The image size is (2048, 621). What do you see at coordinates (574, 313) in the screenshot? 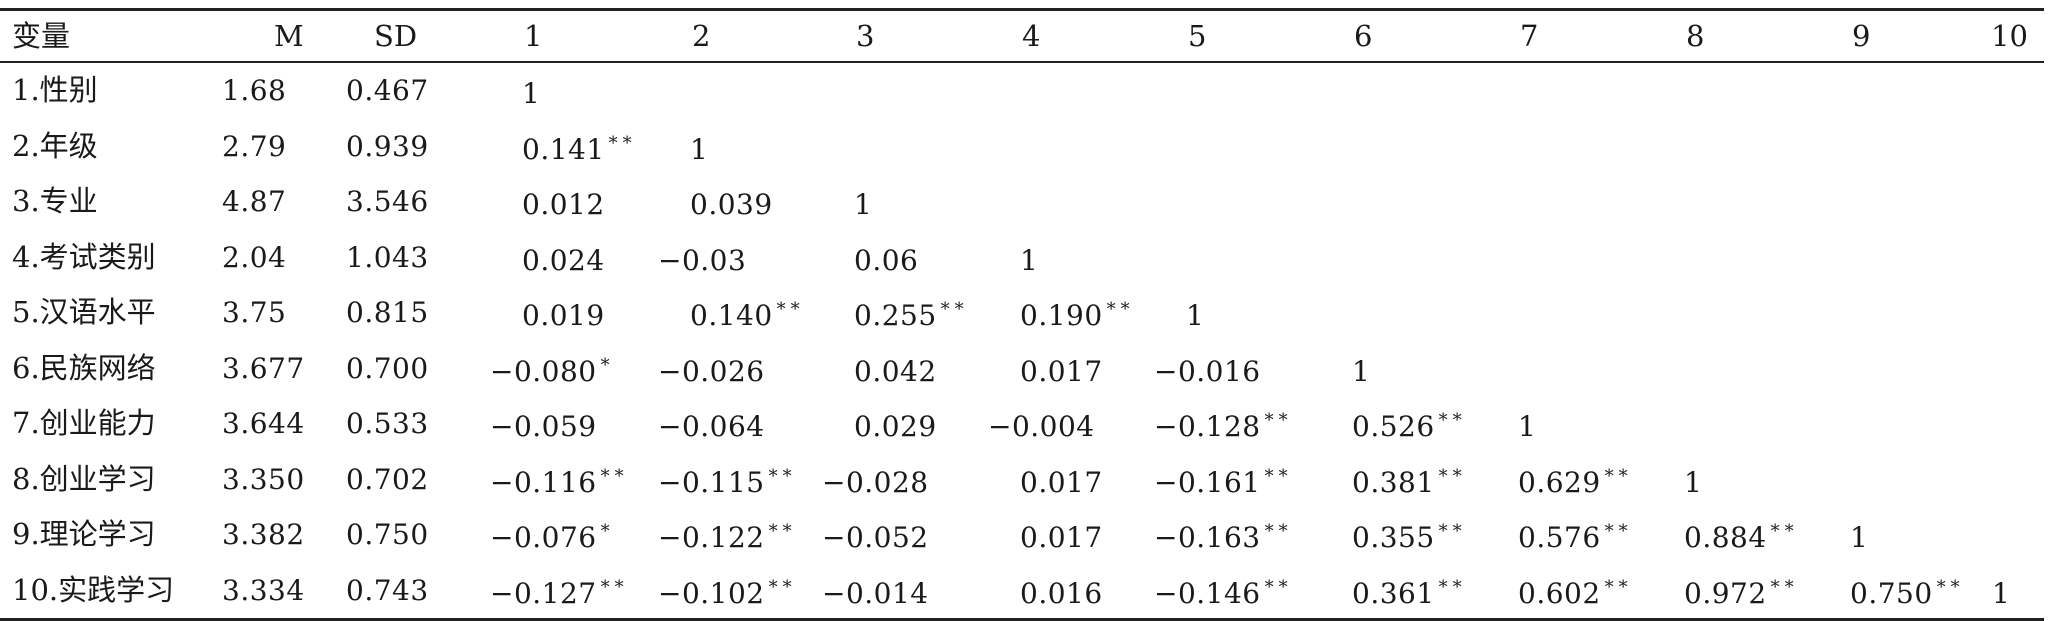
I see `correlation-cell: 0.019` at bounding box center [574, 313].